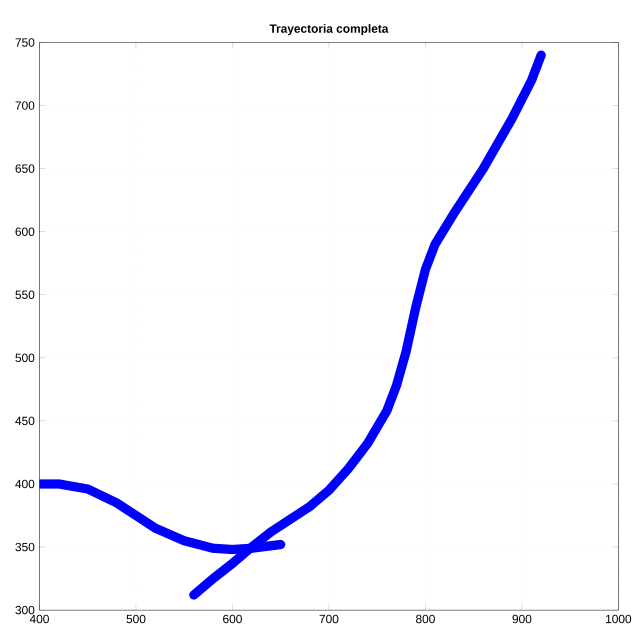 The width and height of the screenshot is (636, 633). What do you see at coordinates (619, 619) in the screenshot?
I see `x-tick-label: 1000` at bounding box center [619, 619].